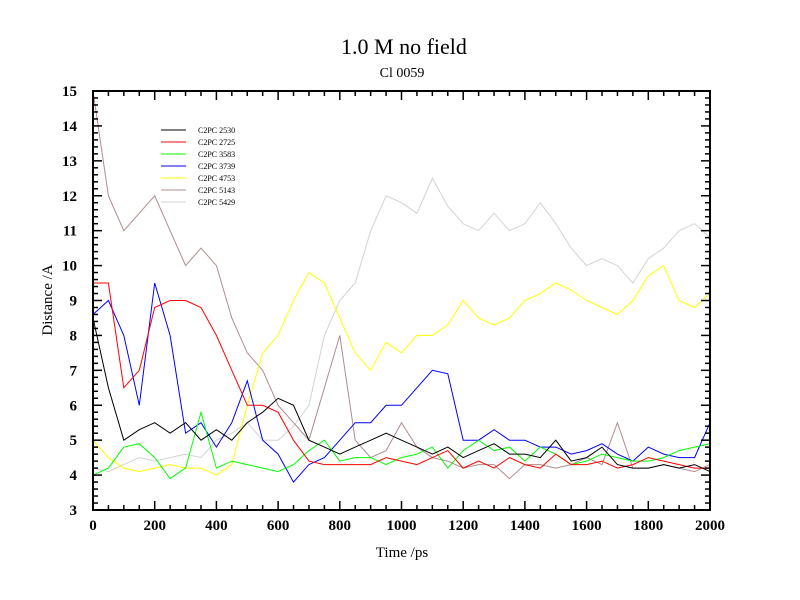 The width and height of the screenshot is (800, 600). What do you see at coordinates (74, 406) in the screenshot?
I see `y-tick-label: 6` at bounding box center [74, 406].